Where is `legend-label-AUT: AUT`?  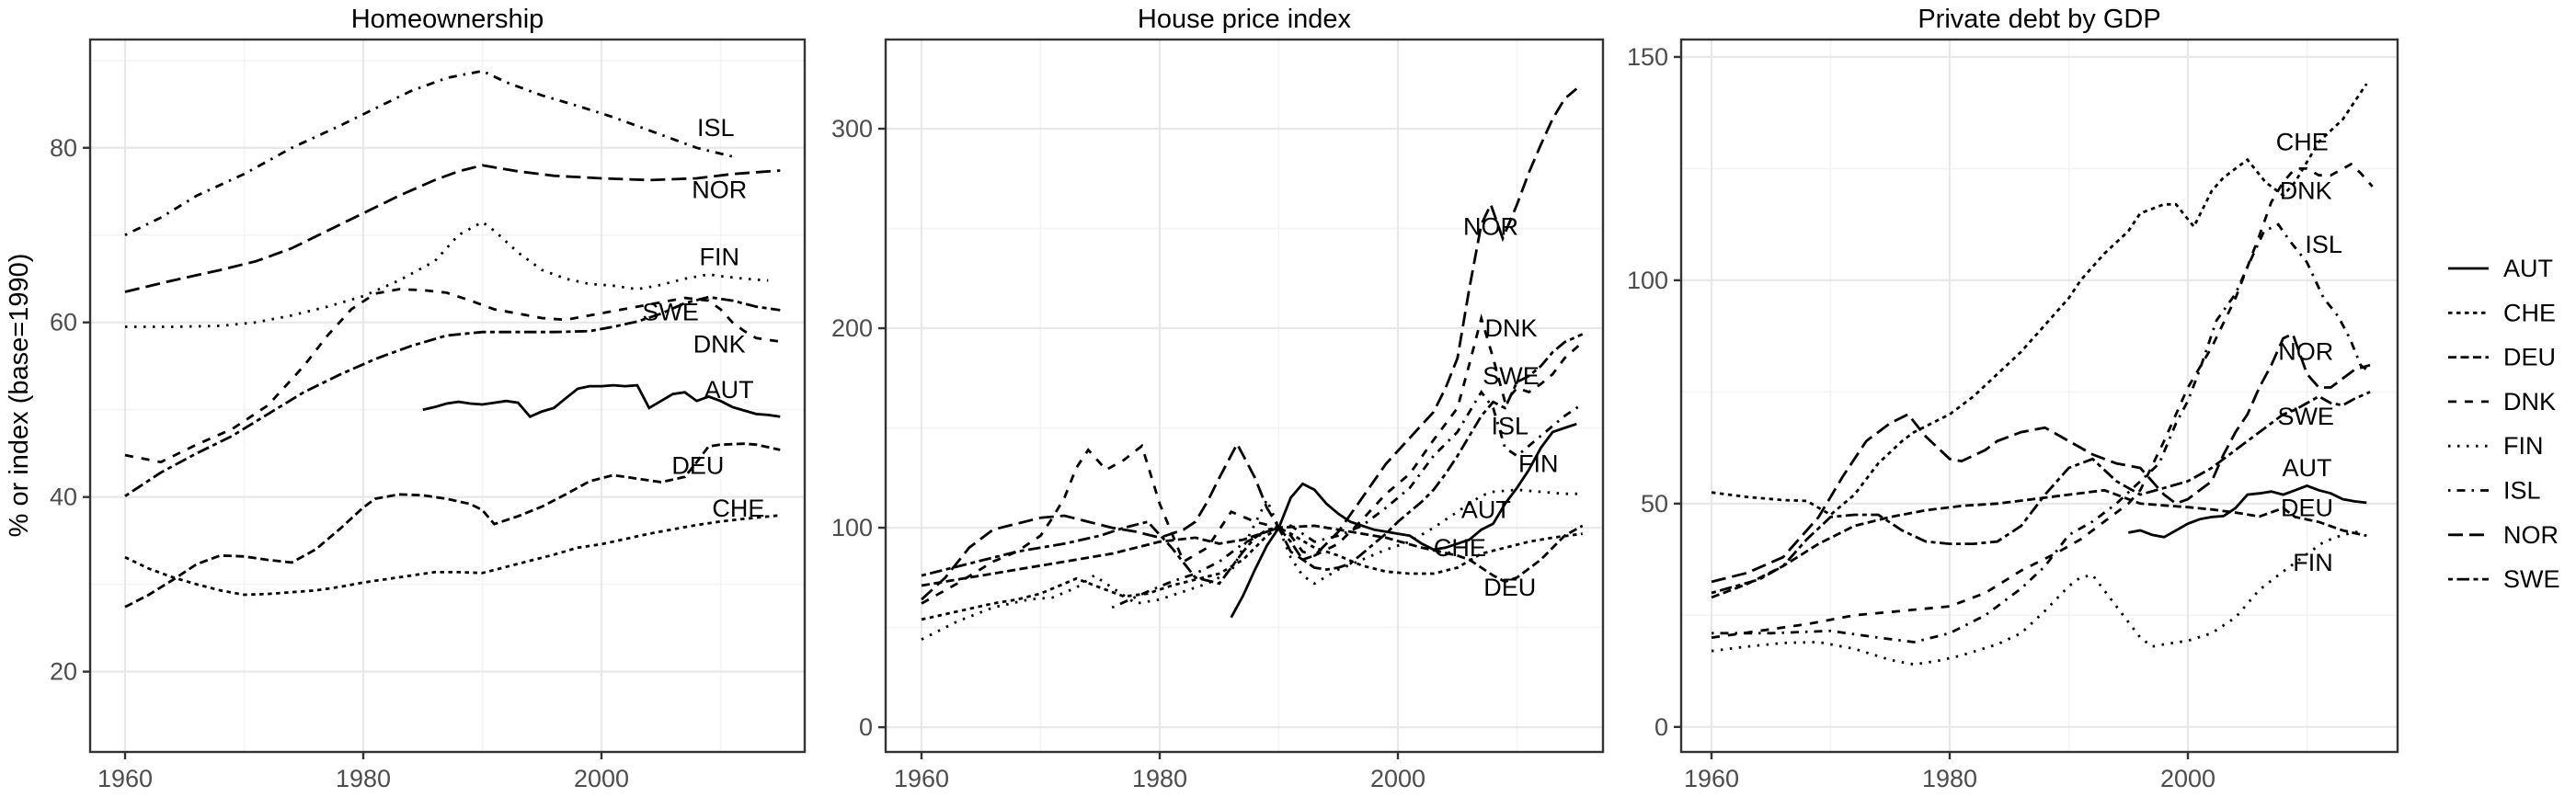
legend-label-AUT: AUT is located at coordinates (2528, 268).